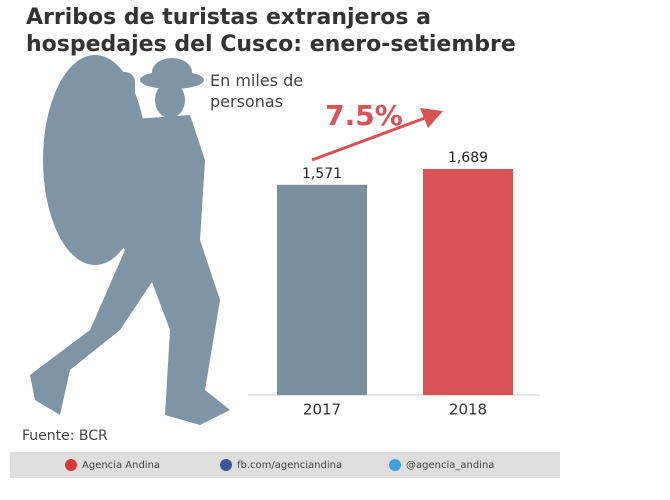  I want to click on footer-text: fb.com/agenciandina, so click(289, 465).